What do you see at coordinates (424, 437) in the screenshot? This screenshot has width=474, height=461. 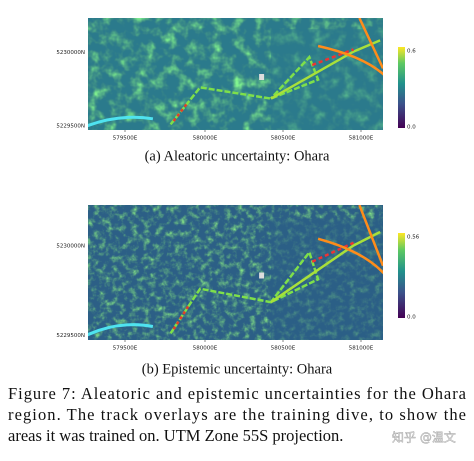 I see `watermark: 知乎 @温文` at bounding box center [424, 437].